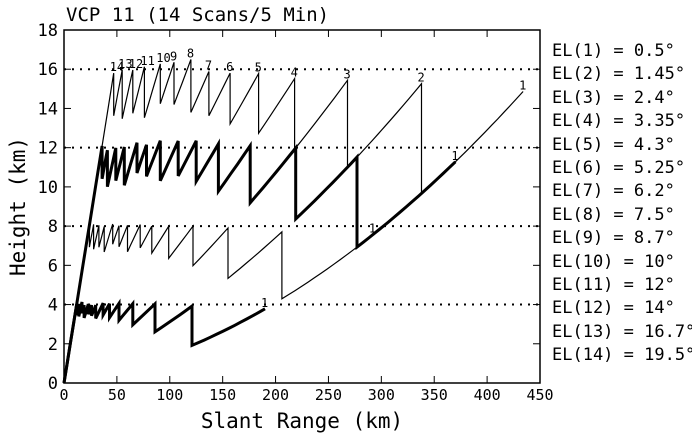 The image size is (692, 438). What do you see at coordinates (302, 421) in the screenshot?
I see `x-axis-label: Slant Range (km)` at bounding box center [302, 421].